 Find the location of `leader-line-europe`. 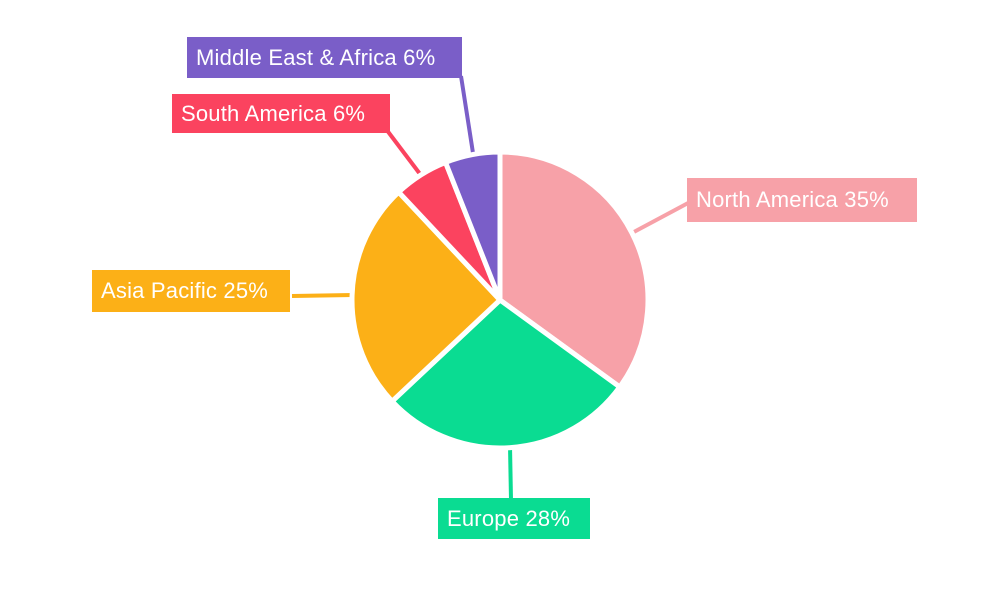

leader-line-europe is located at coordinates (510, 473).